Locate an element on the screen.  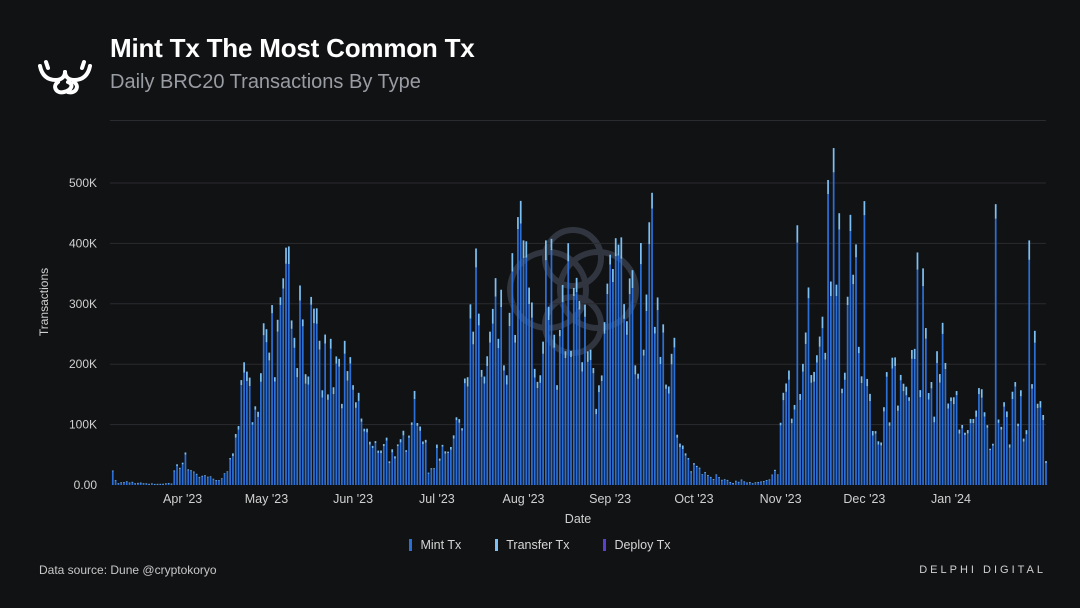
legend-item-mint: Mint Tx is located at coordinates (435, 545).